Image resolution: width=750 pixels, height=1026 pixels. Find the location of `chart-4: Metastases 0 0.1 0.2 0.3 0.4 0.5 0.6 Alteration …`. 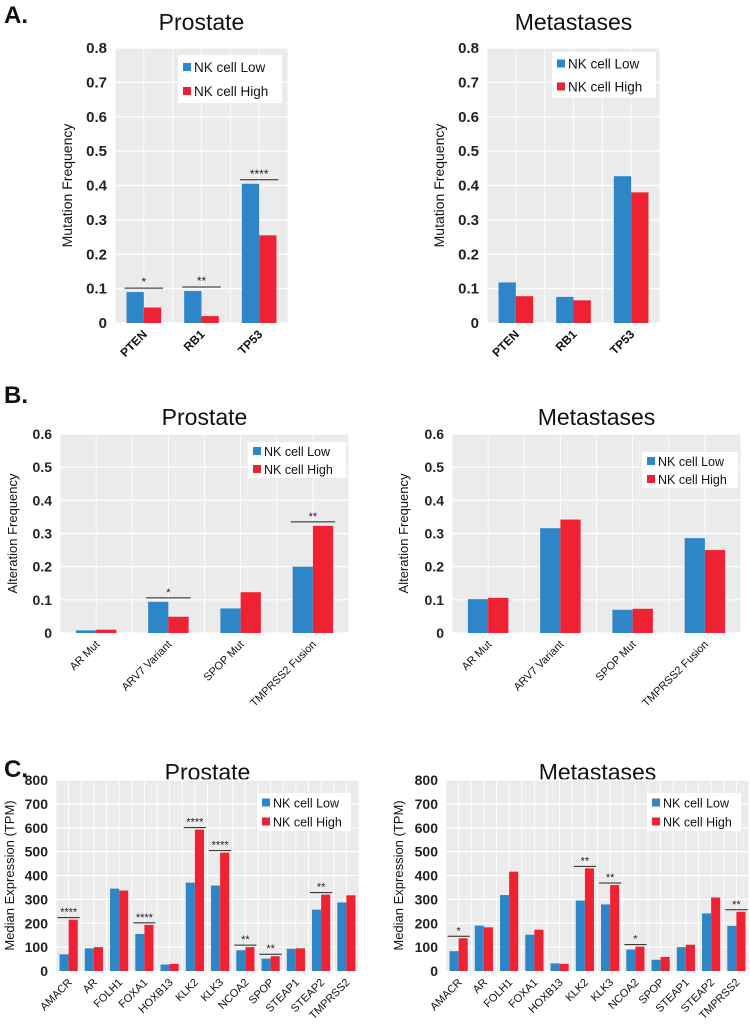

chart-4: Metastases 0 0.1 0.2 0.3 0.4 0.5 0.6 Alteration … is located at coordinates (569, 557).